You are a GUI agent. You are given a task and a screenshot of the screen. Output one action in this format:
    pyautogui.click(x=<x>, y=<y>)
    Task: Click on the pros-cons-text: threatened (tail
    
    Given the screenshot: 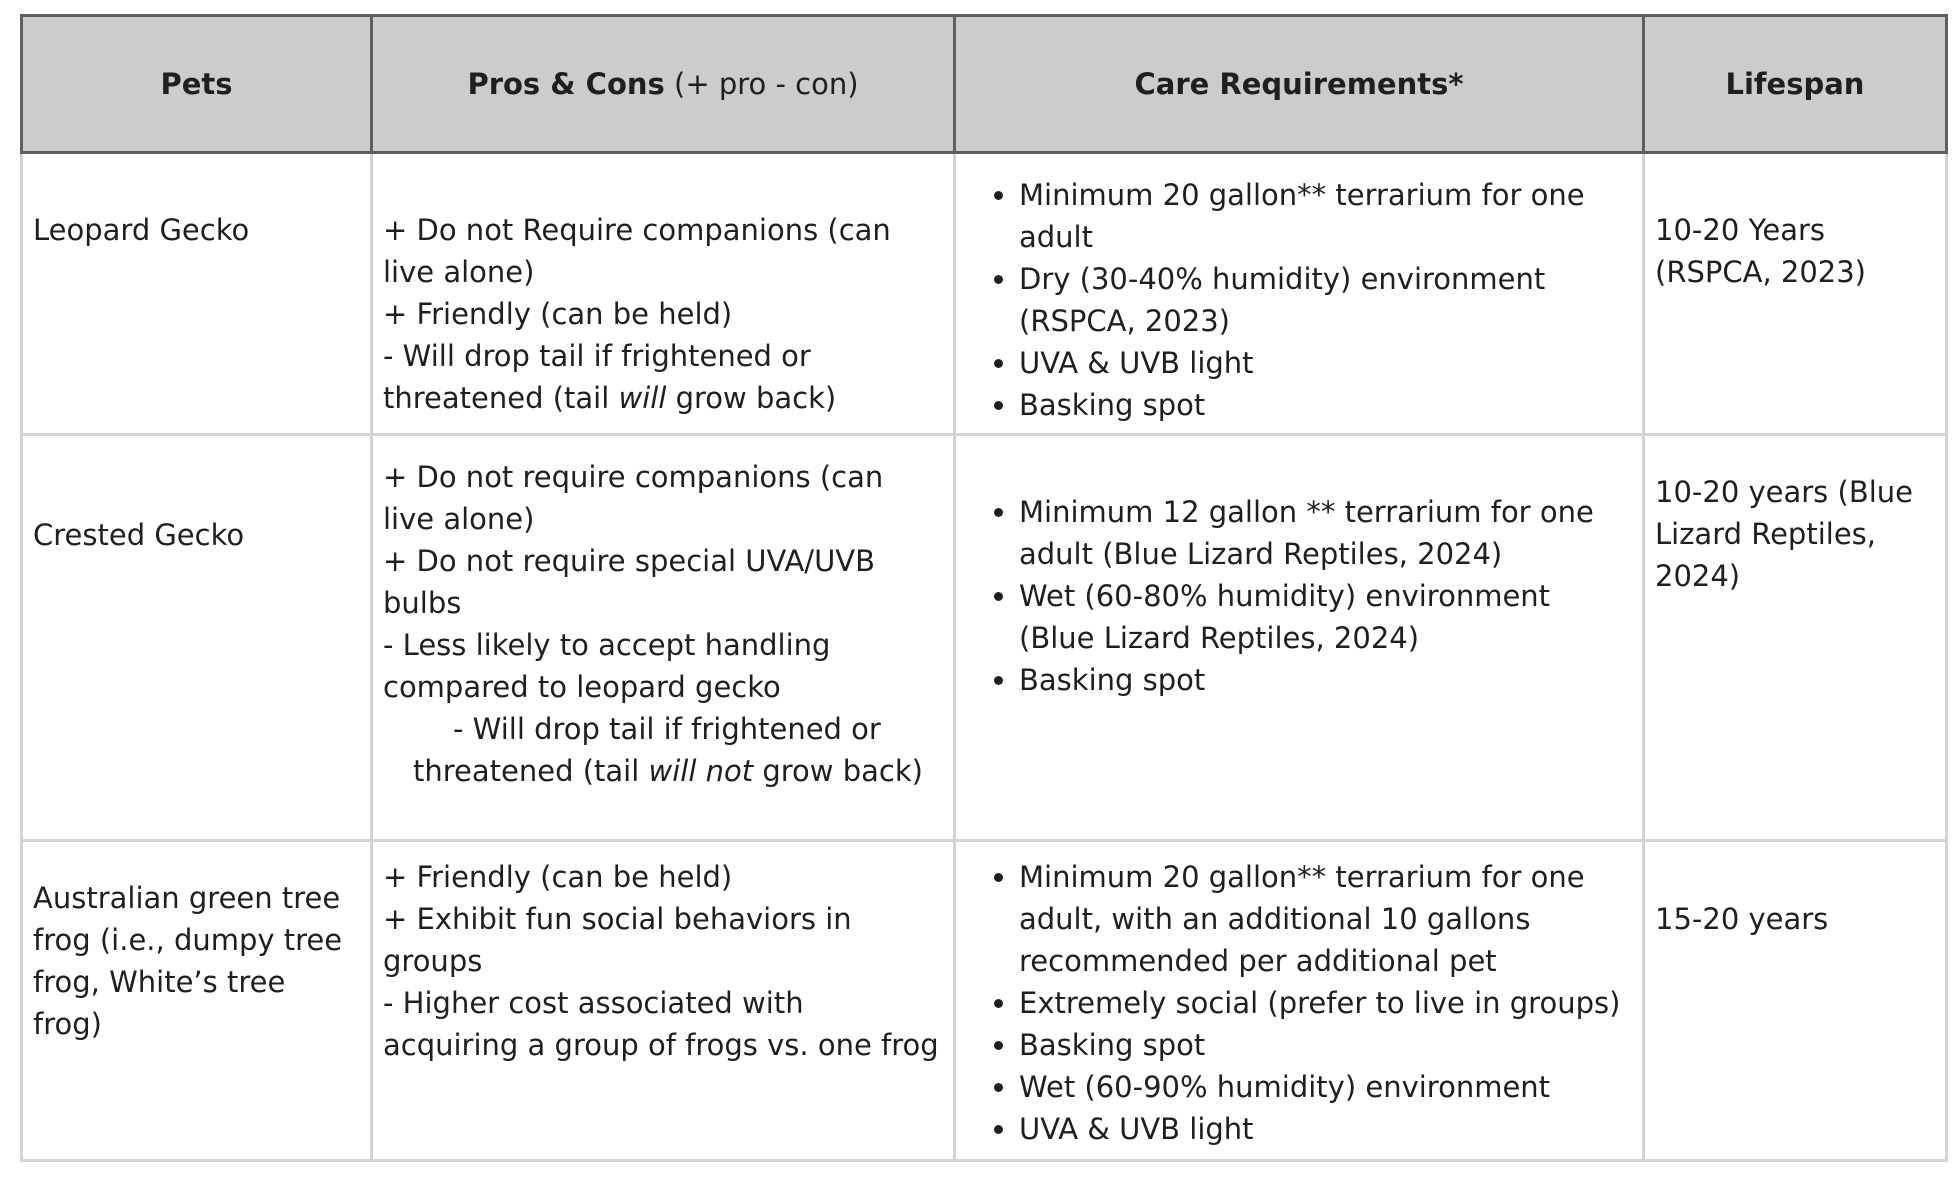 What is the action you would take?
    pyautogui.click(x=531, y=771)
    